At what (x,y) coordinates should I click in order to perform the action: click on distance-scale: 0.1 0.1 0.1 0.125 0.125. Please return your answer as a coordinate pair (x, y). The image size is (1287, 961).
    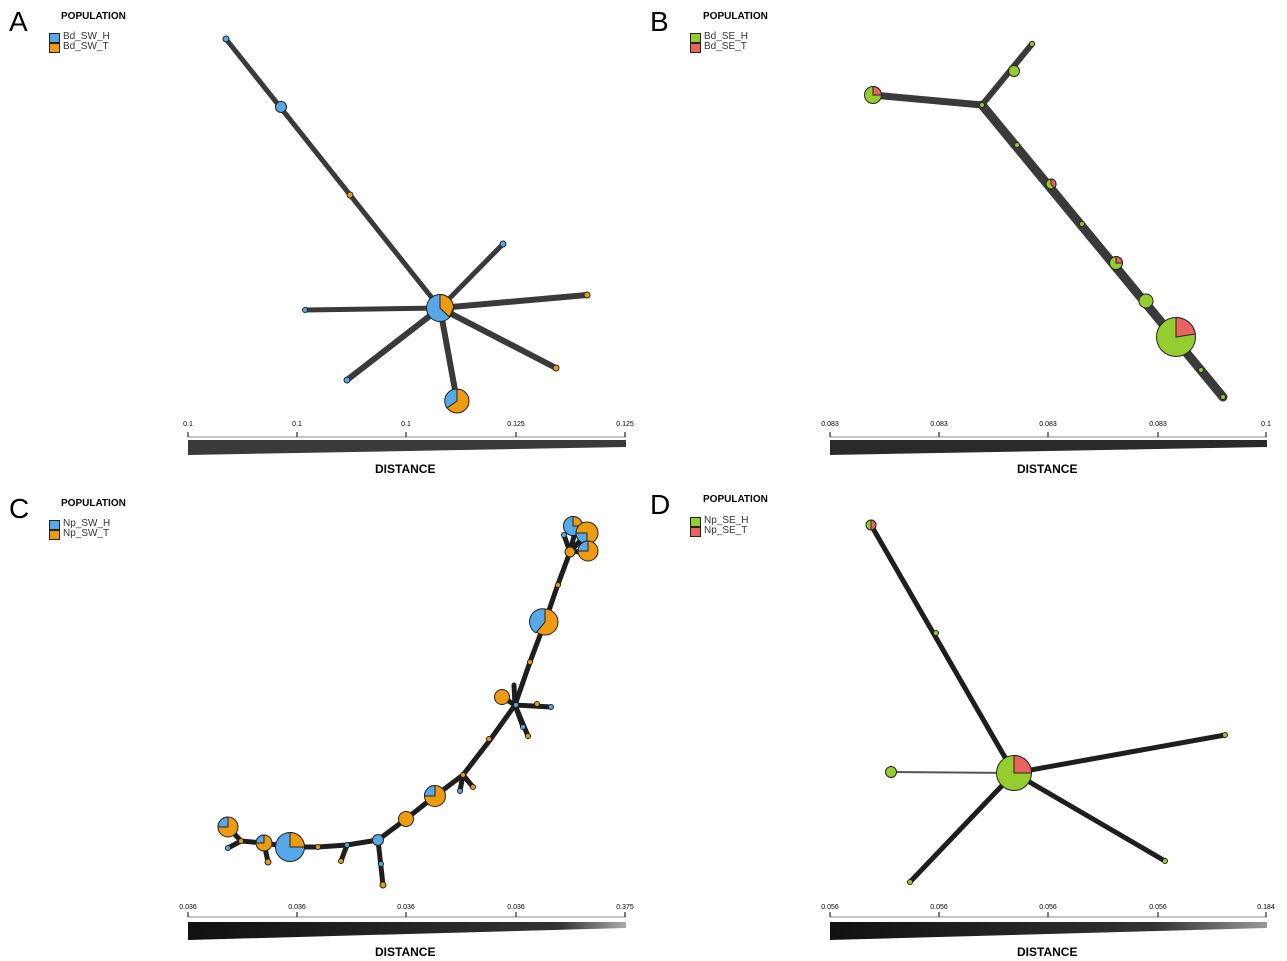
    Looking at the image, I should click on (408, 438).